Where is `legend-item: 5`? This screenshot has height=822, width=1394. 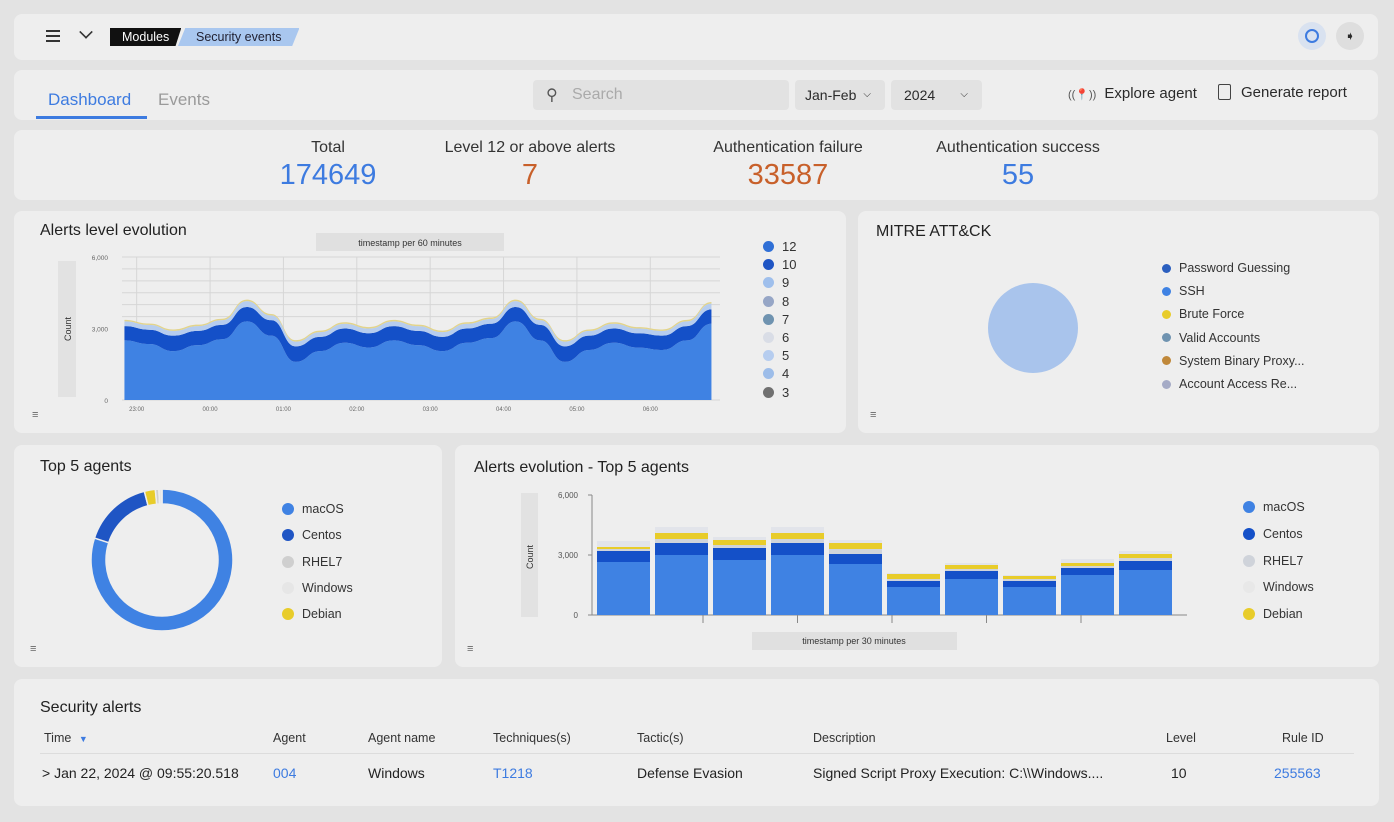 legend-item: 5 is located at coordinates (776, 355).